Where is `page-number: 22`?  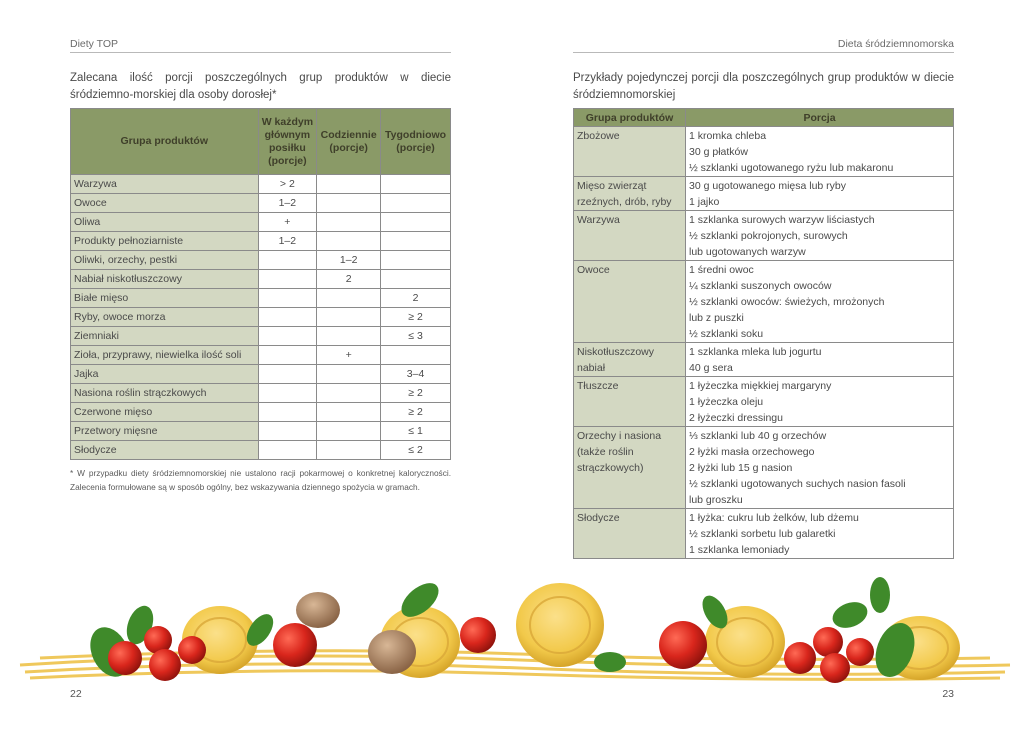
page-number: 22 is located at coordinates (76, 694).